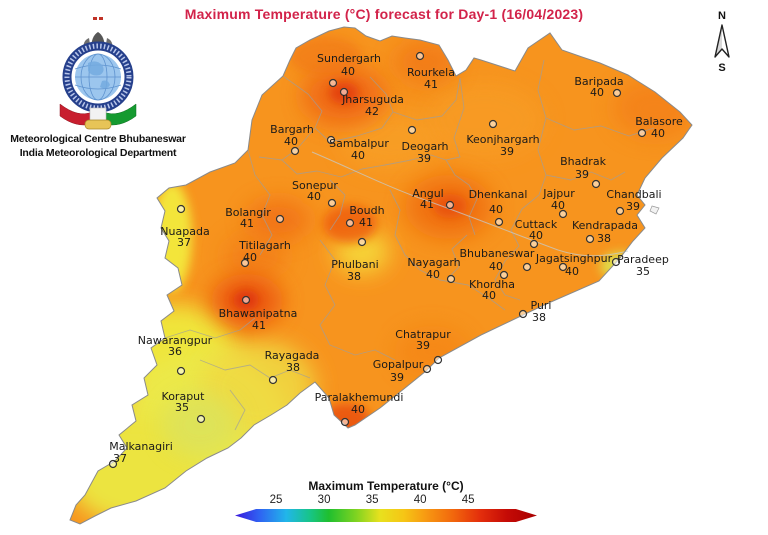 Image resolution: width=768 pixels, height=535 pixels. Describe the element at coordinates (386, 515) in the screenshot. I see `legend-gradient-bar` at that location.